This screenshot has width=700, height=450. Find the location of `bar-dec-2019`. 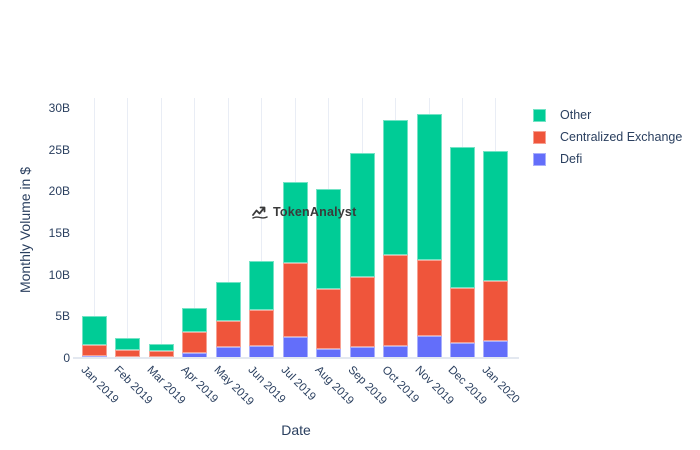

bar-dec-2019 is located at coordinates (462, 252).